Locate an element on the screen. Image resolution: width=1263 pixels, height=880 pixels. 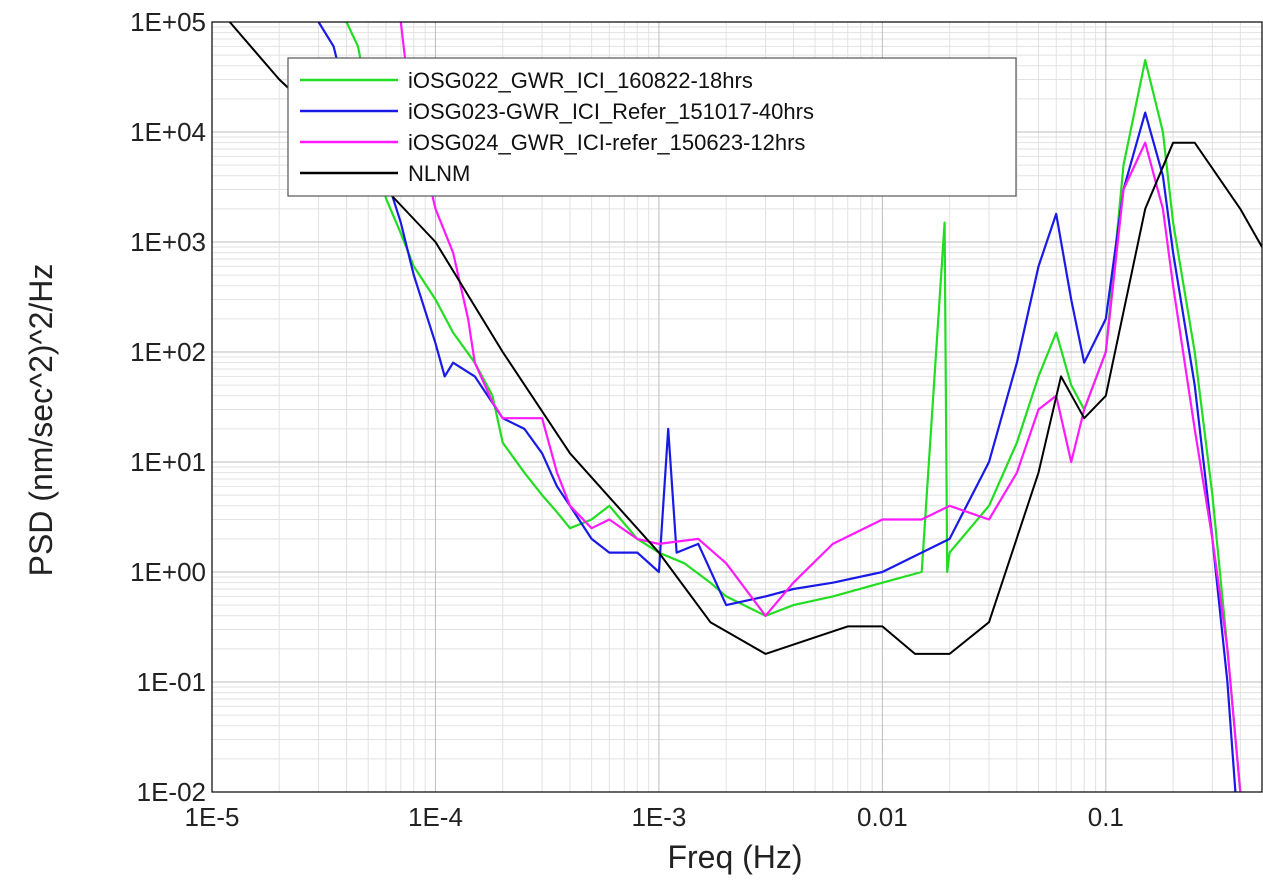
y-tick-labels: 1E+05 1E+04 1E+03 1E+02 1E+01 1E+00 1E-01 1E-02 is located at coordinates (168, 407).